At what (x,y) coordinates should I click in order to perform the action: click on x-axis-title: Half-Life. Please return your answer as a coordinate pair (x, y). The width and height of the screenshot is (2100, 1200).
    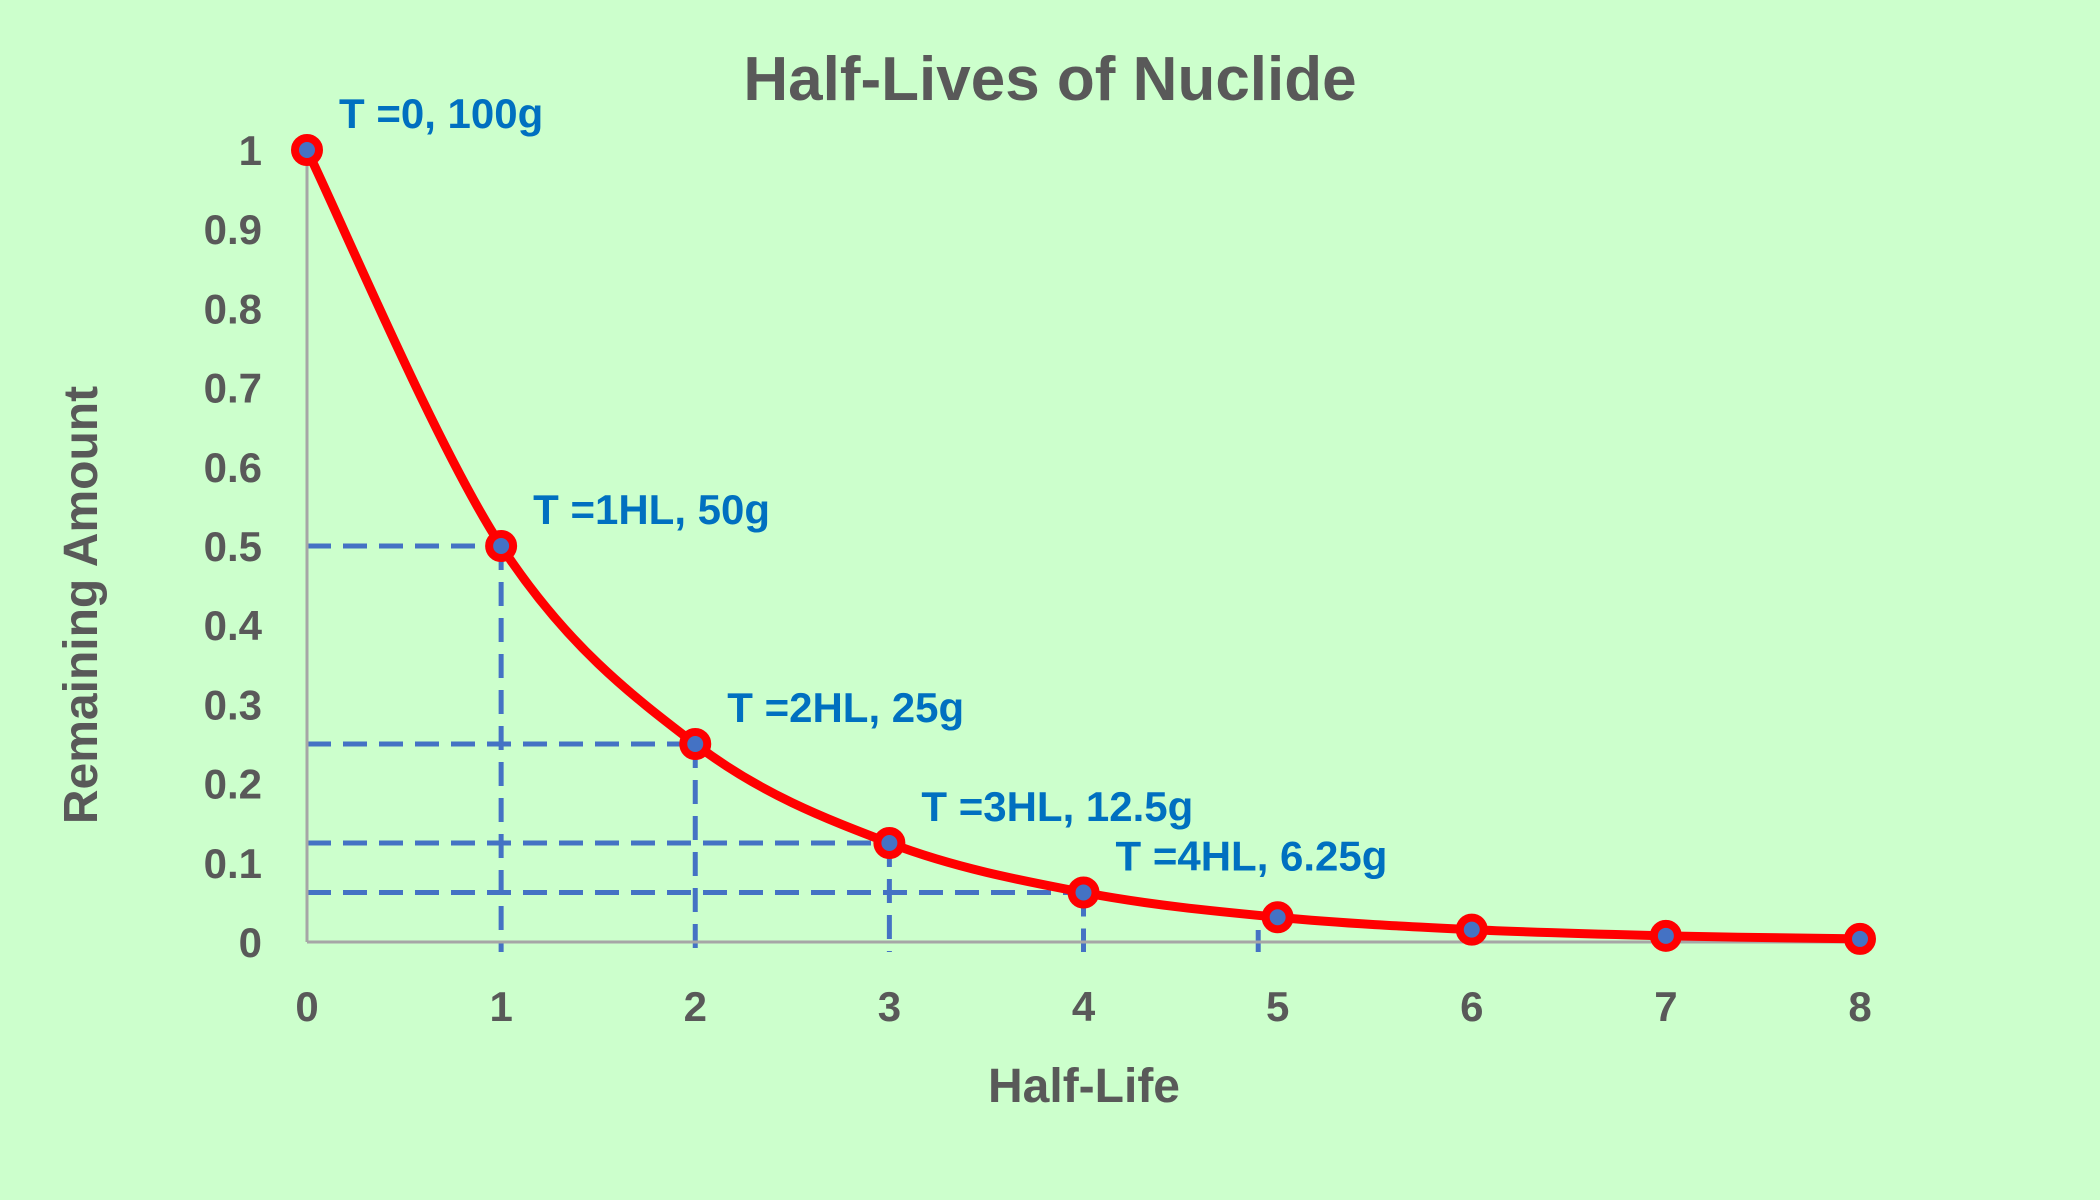
    Looking at the image, I should click on (1084, 1086).